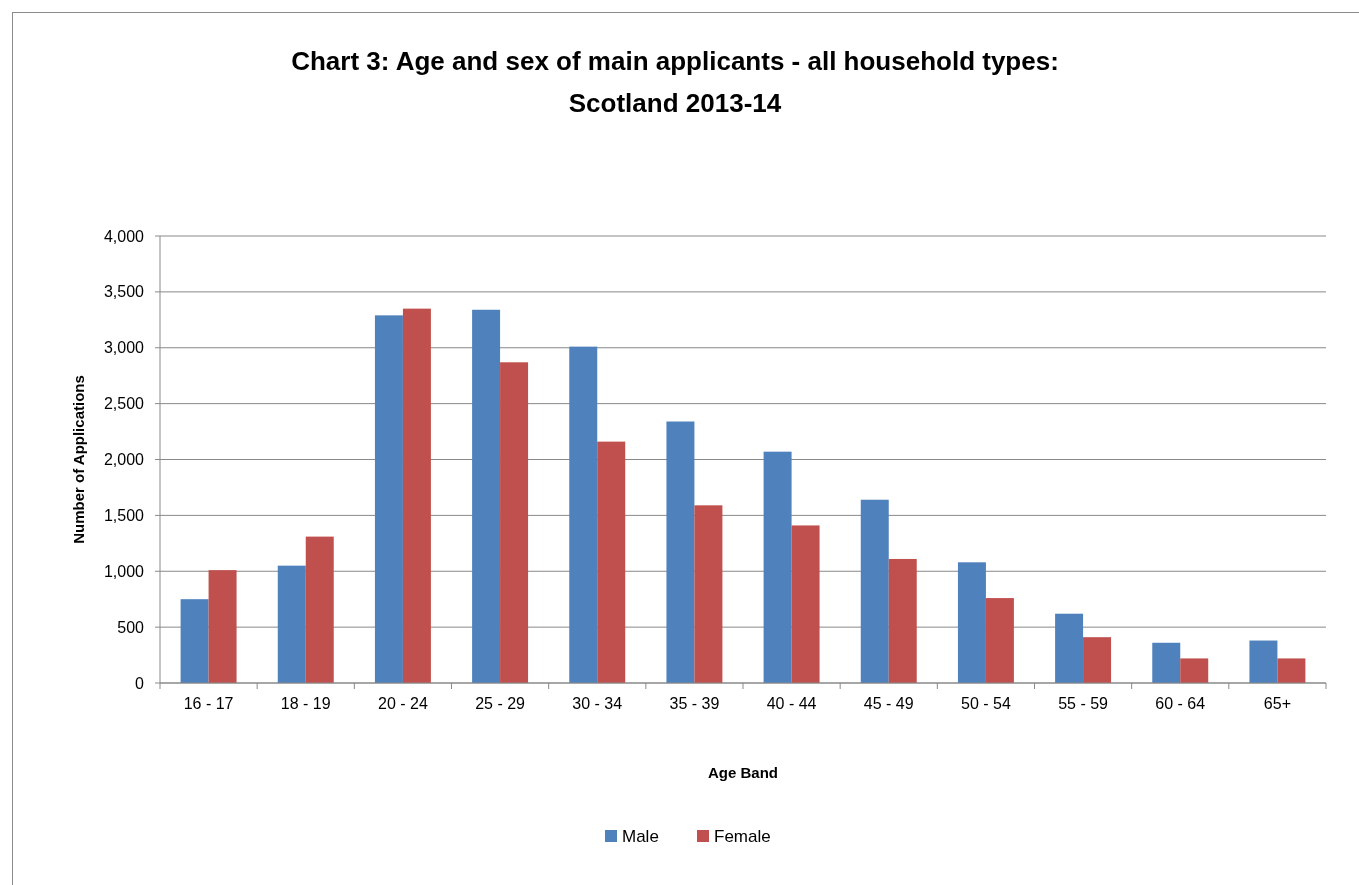 The width and height of the screenshot is (1359, 885). Describe the element at coordinates (403, 703) in the screenshot. I see `x-tick-label: 20 - 24` at that location.